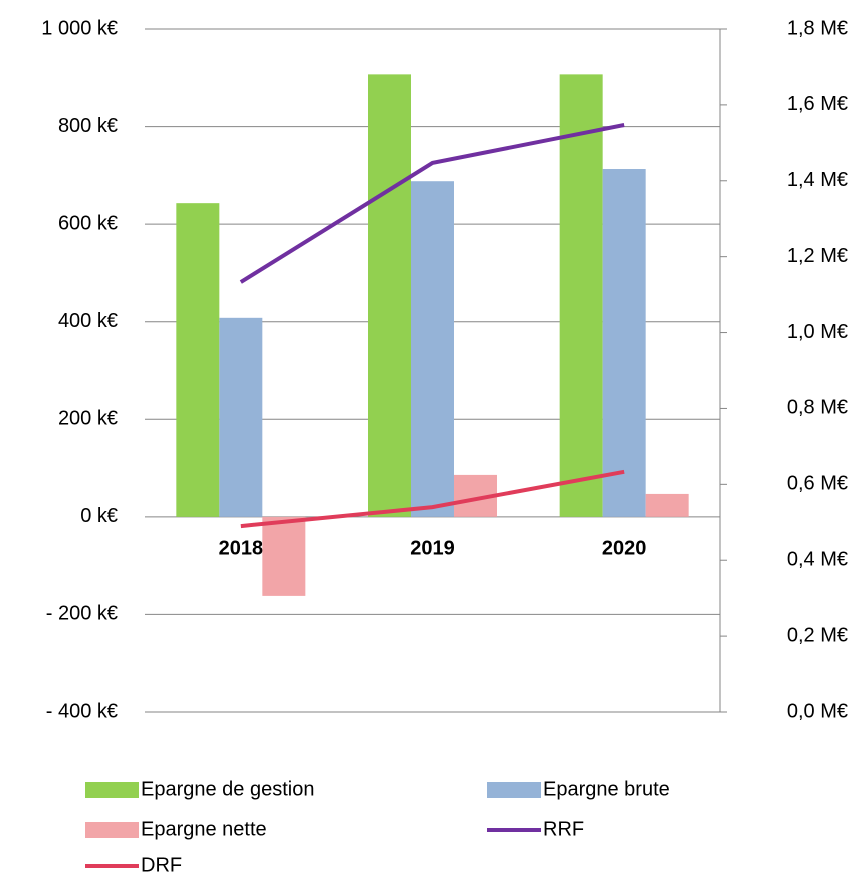 This screenshot has height=882, width=852. I want to click on x-tick-label: 2020, so click(624, 548).